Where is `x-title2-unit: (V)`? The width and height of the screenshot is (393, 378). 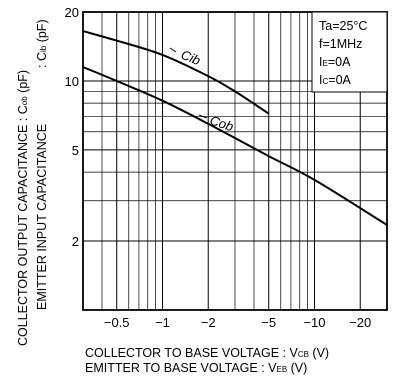 x-title2-unit: (V) is located at coordinates (297, 368).